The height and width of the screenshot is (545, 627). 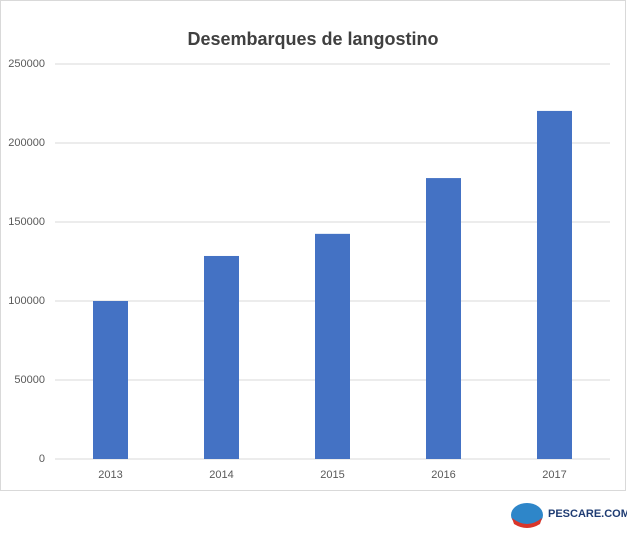 I want to click on x-tick-label: 2016, so click(x=443, y=475).